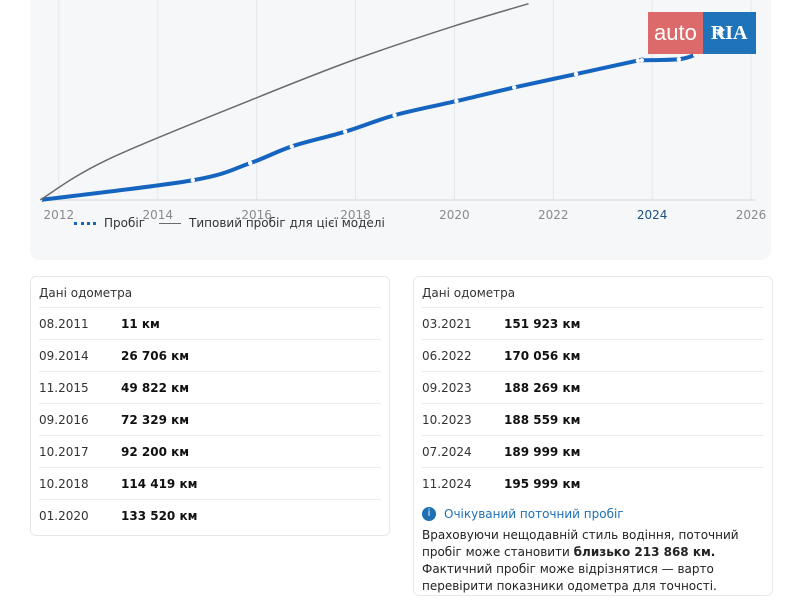 This screenshot has height=600, width=800. What do you see at coordinates (542, 451) in the screenshot?
I see `odometer-km: 189 999 км` at bounding box center [542, 451].